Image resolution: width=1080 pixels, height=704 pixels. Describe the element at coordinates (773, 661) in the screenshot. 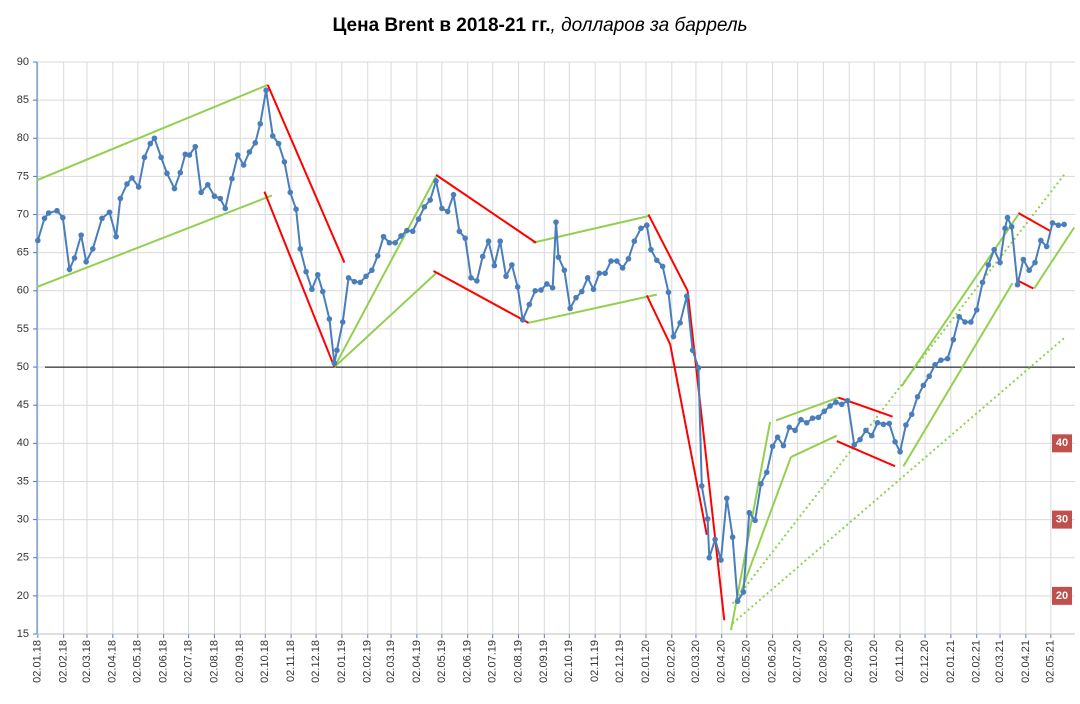

I see `x-tick-label: 02.06.20` at that location.